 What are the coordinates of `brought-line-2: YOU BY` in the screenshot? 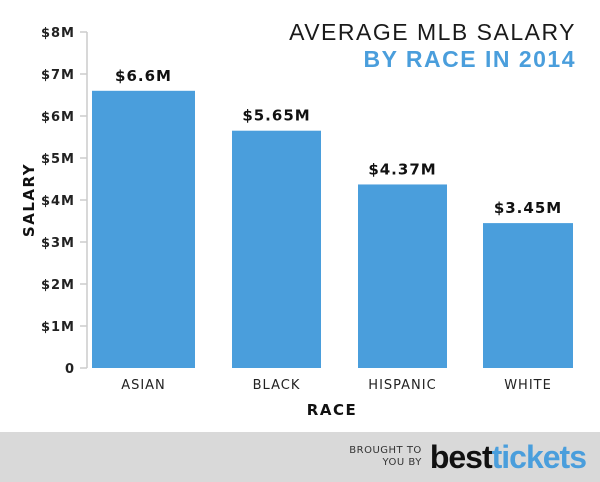 It's located at (402, 462).